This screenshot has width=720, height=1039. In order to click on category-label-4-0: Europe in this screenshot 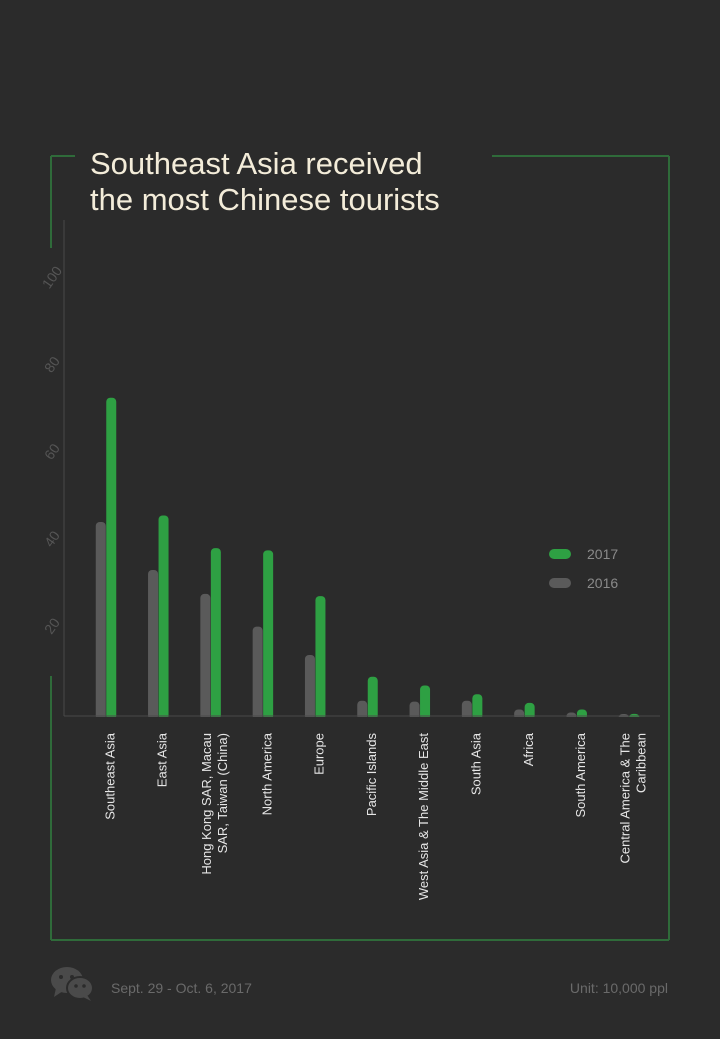, I will do `click(319, 754)`.